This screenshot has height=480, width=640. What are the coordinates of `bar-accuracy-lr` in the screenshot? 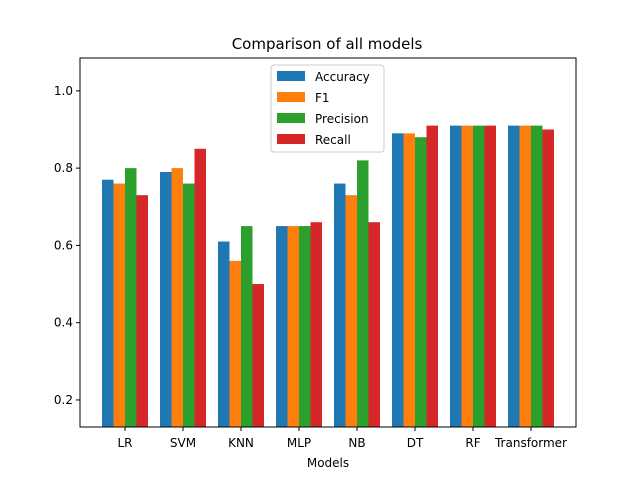 It's located at (108, 303).